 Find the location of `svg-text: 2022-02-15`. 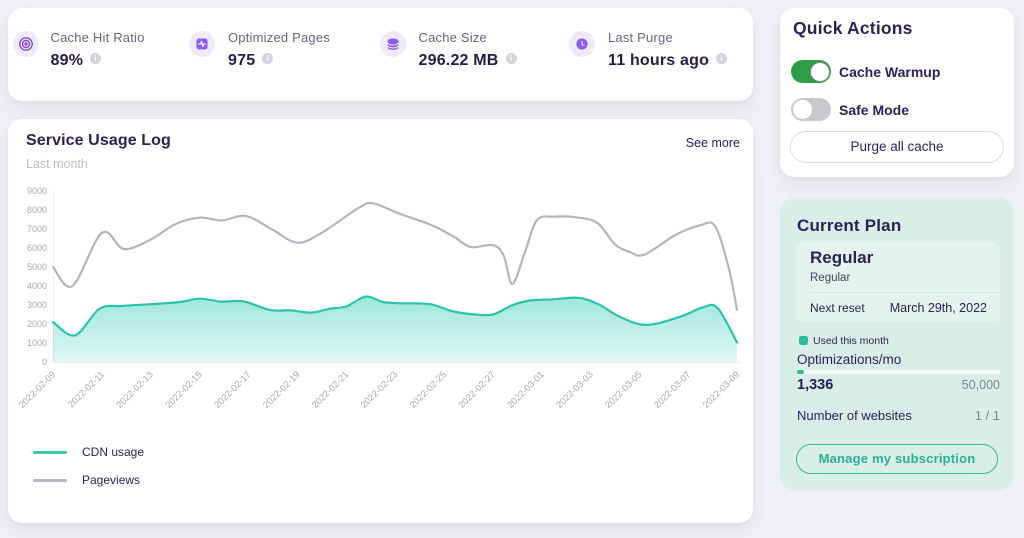

svg-text: 2022-02-15 is located at coordinates (183, 389).